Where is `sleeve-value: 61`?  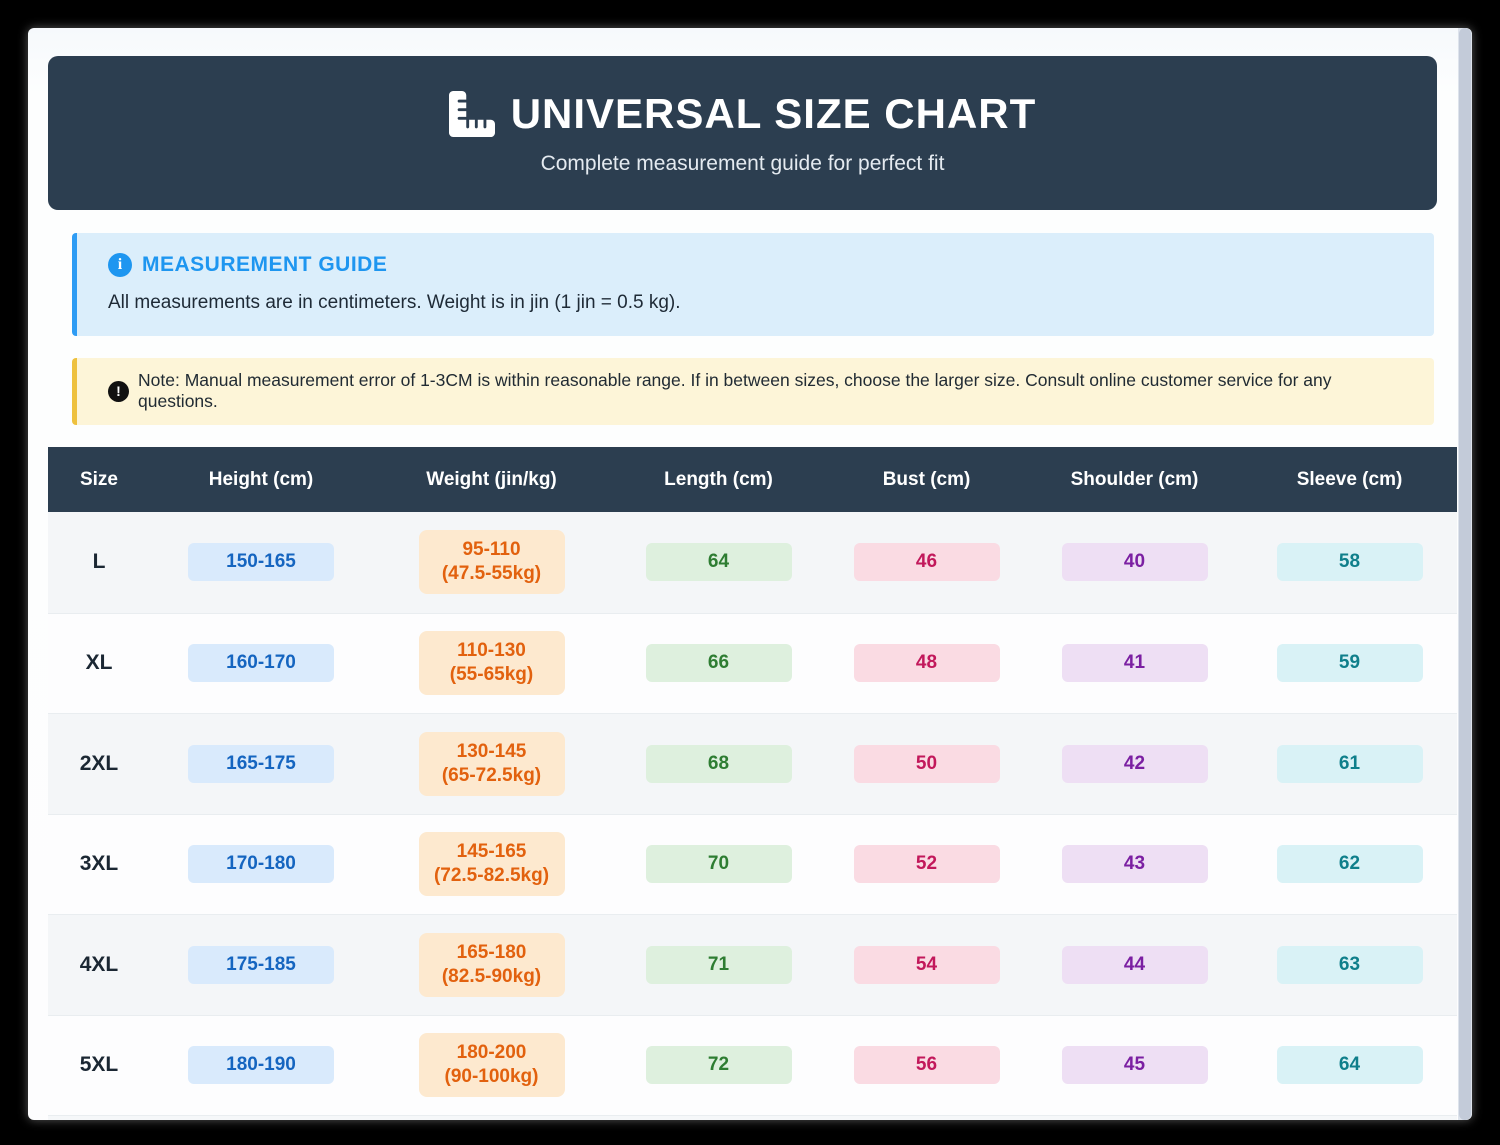
sleeve-value: 61 is located at coordinates (1349, 763).